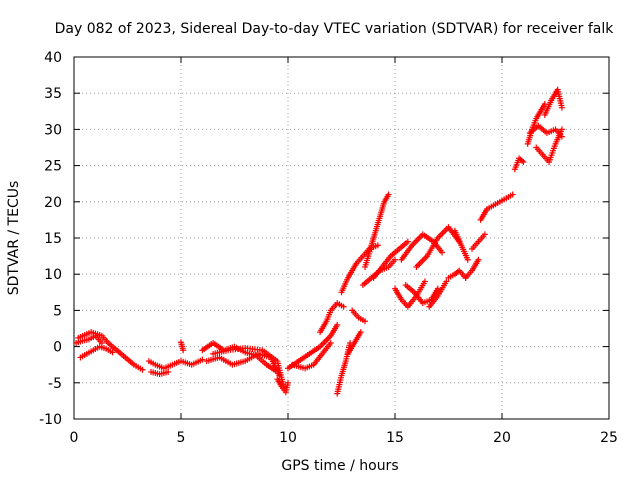 The width and height of the screenshot is (640, 480). Describe the element at coordinates (502, 438) in the screenshot. I see `x-tick-label: 20` at that location.